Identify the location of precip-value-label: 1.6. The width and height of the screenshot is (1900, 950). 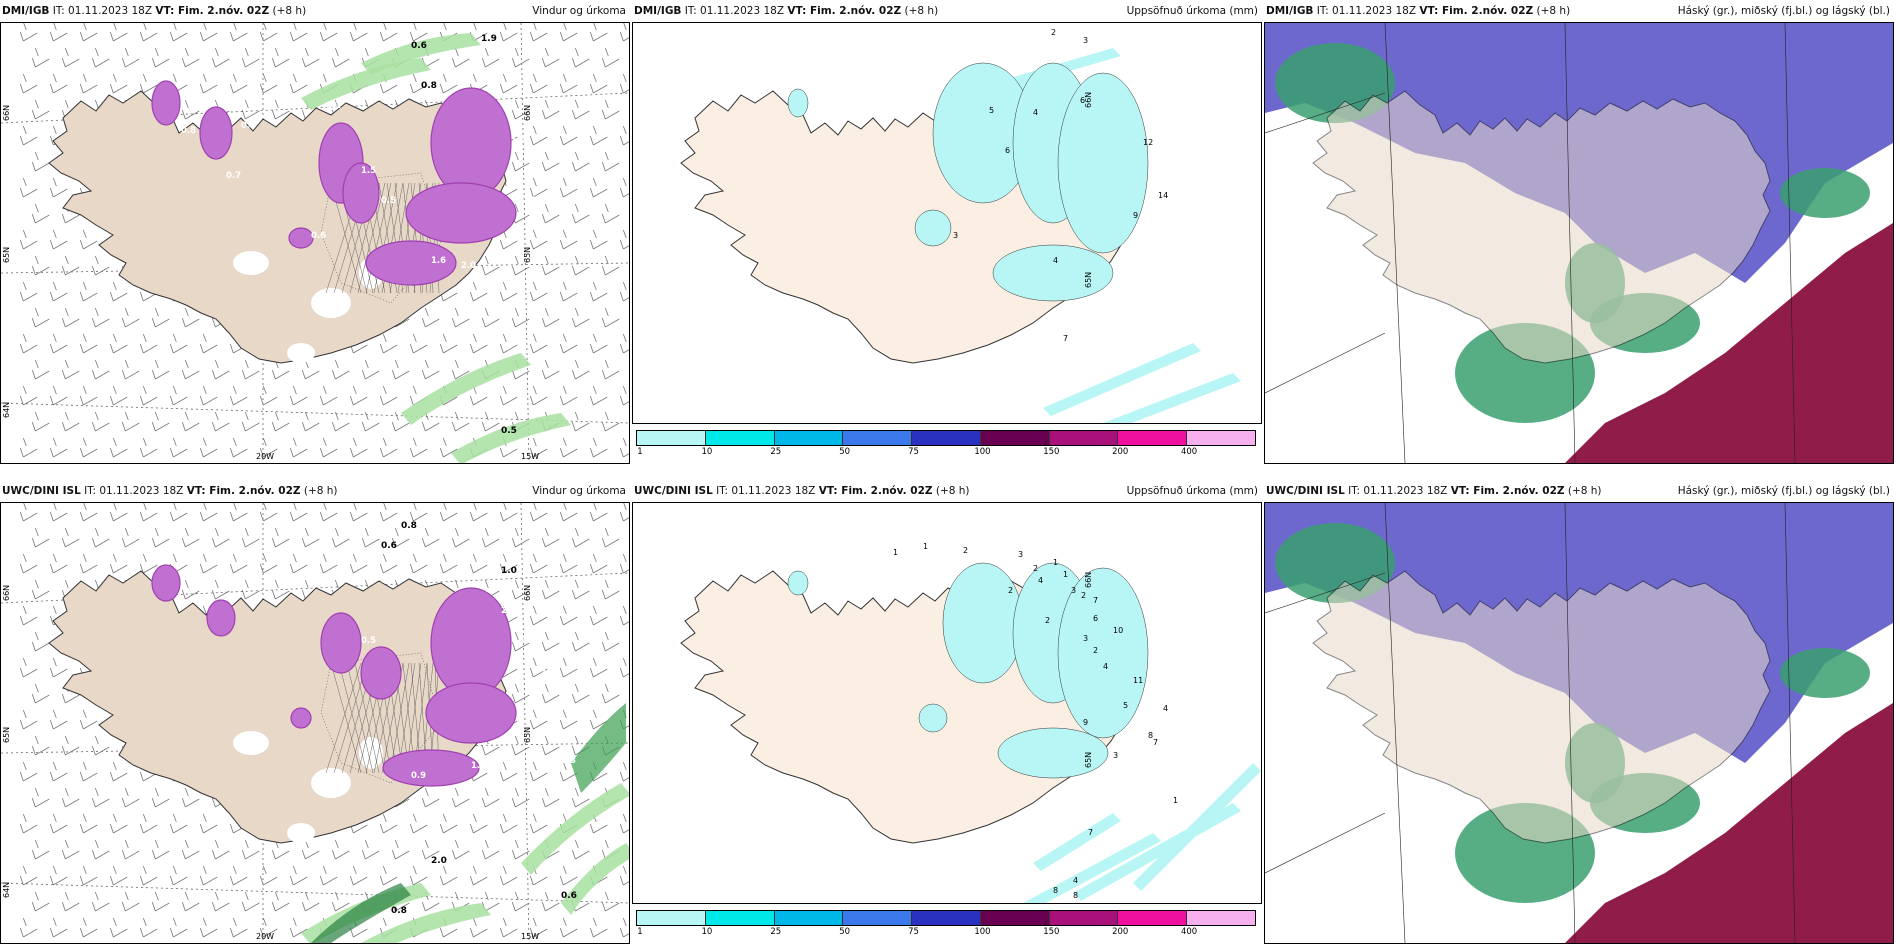
(438, 261).